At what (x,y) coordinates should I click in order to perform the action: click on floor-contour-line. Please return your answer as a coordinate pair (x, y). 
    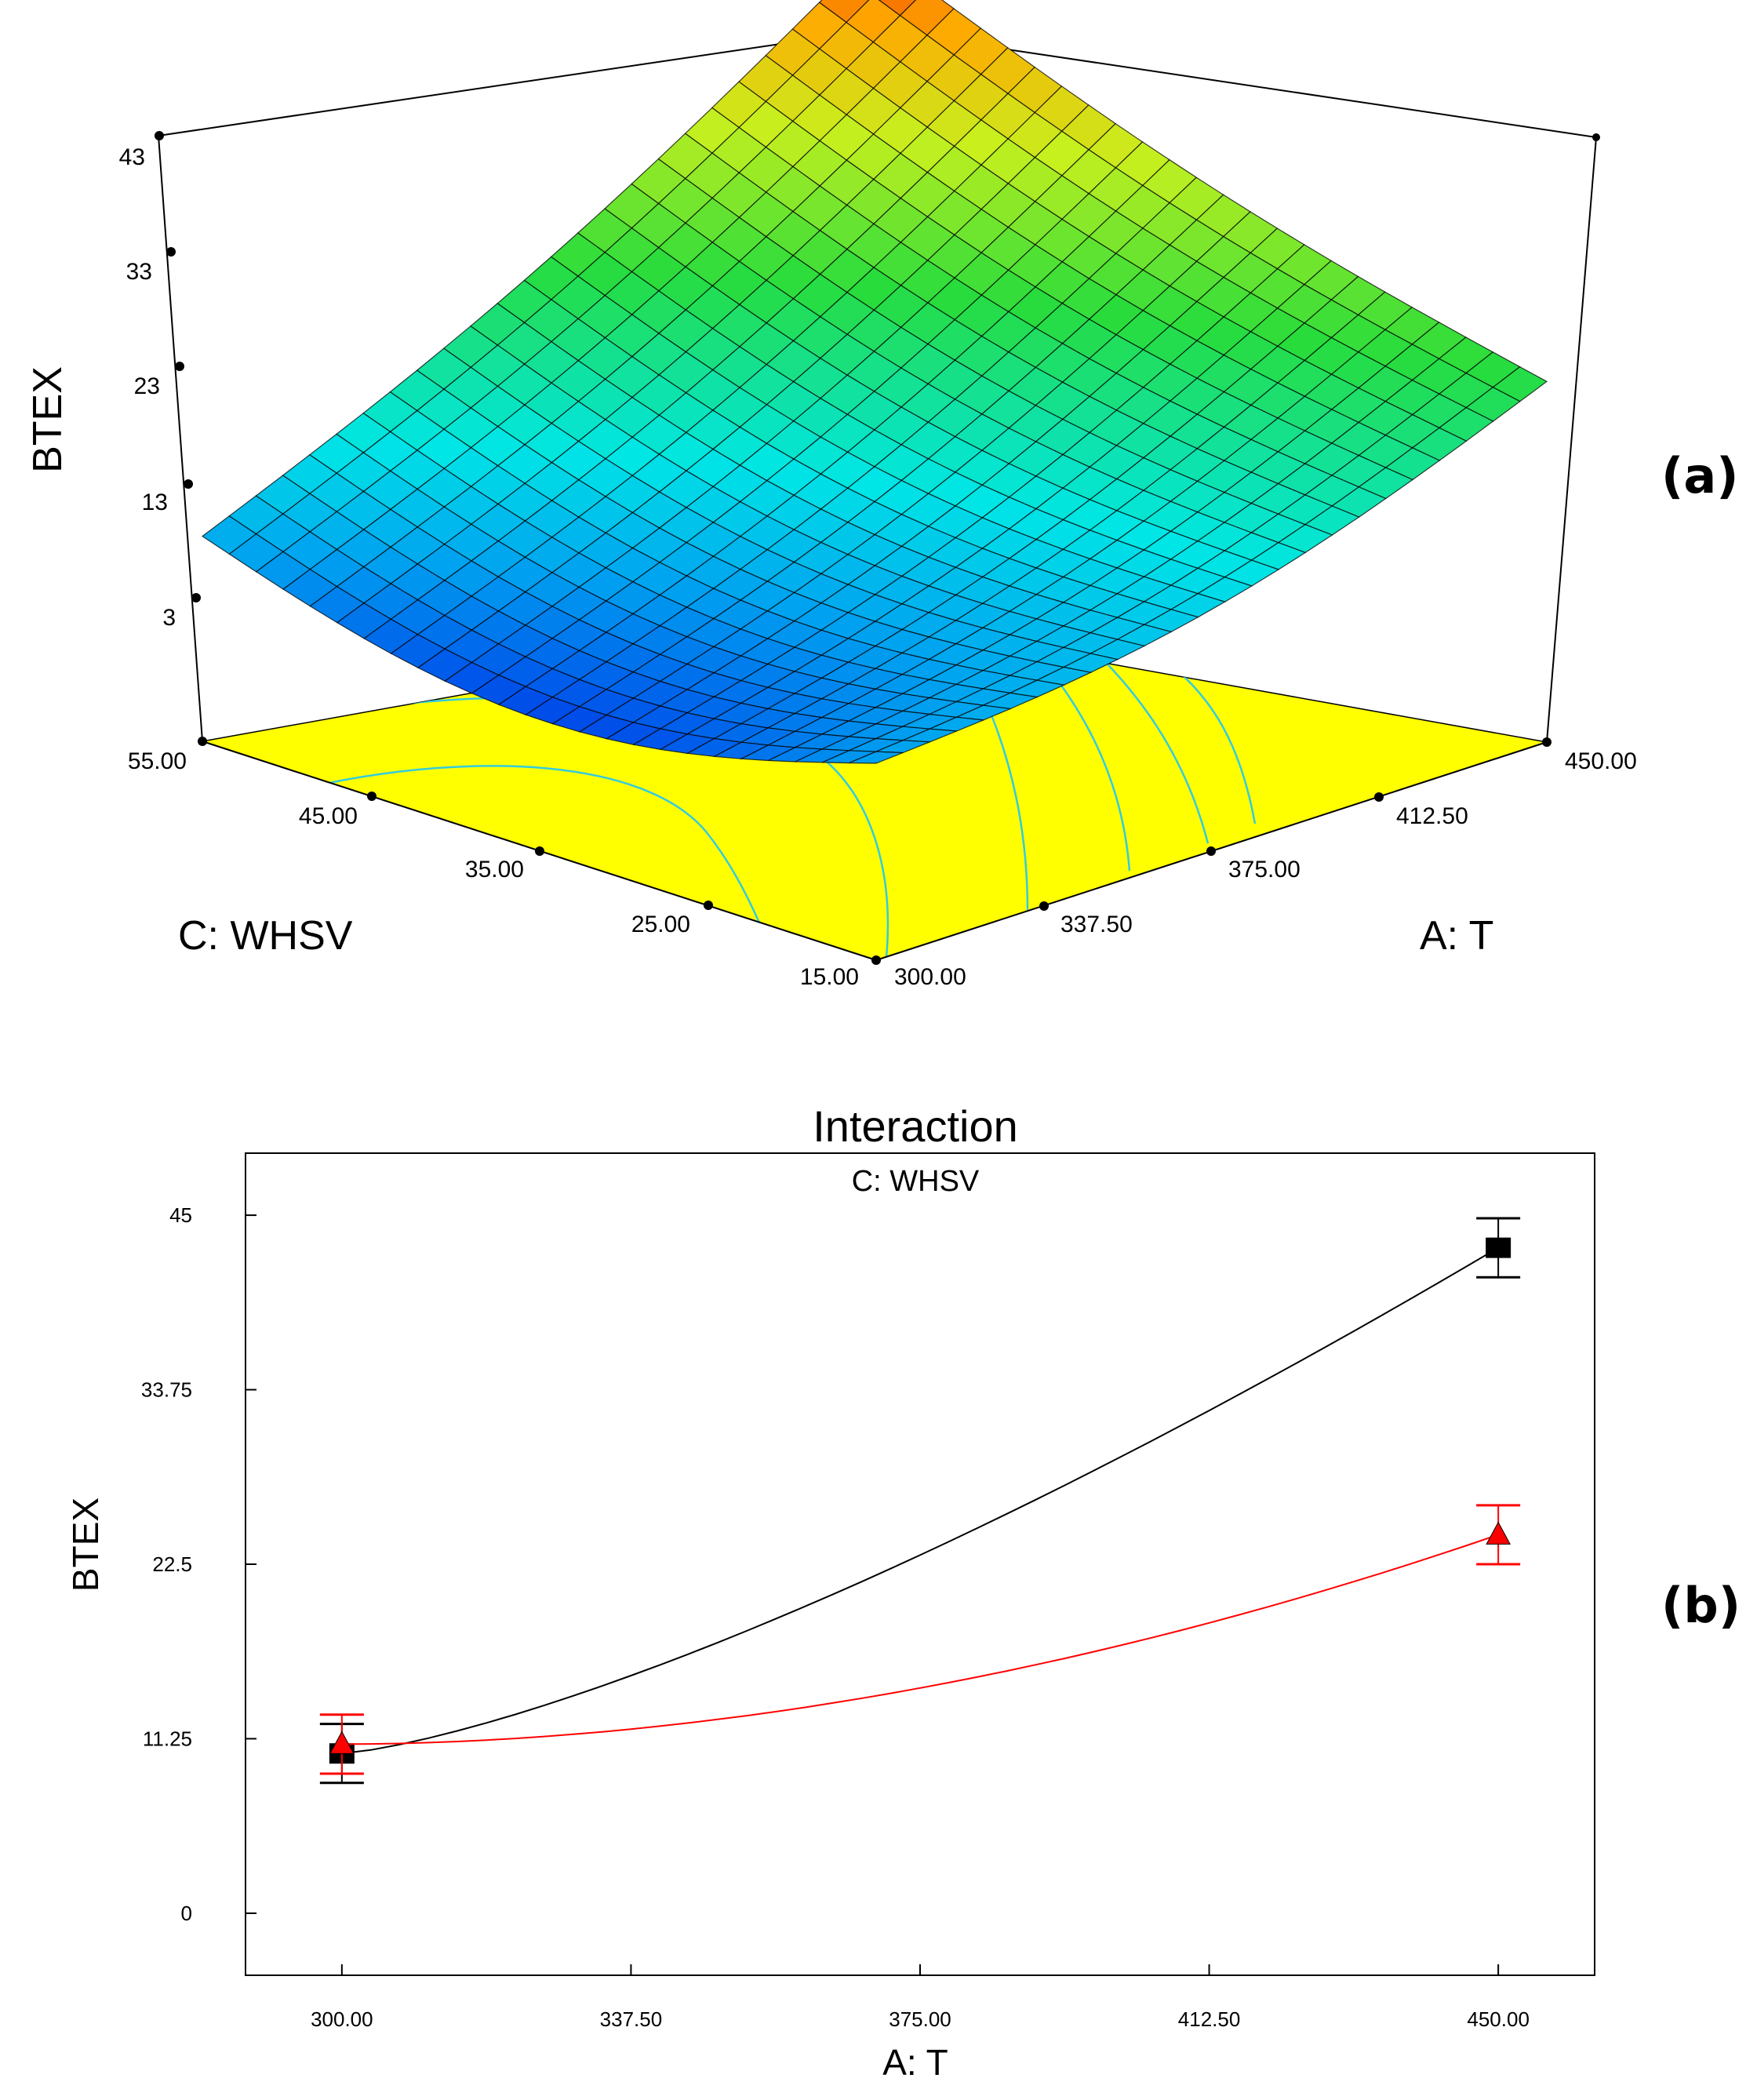
    Looking at the image, I should click on (541, 845).